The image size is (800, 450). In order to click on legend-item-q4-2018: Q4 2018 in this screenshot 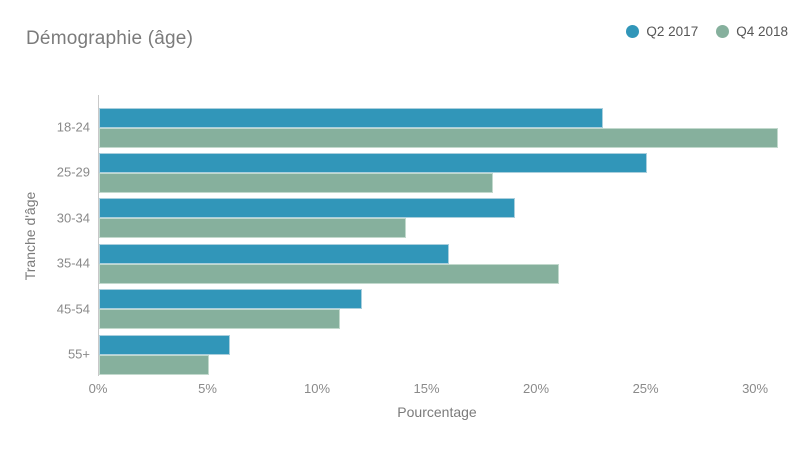, I will do `click(752, 31)`.